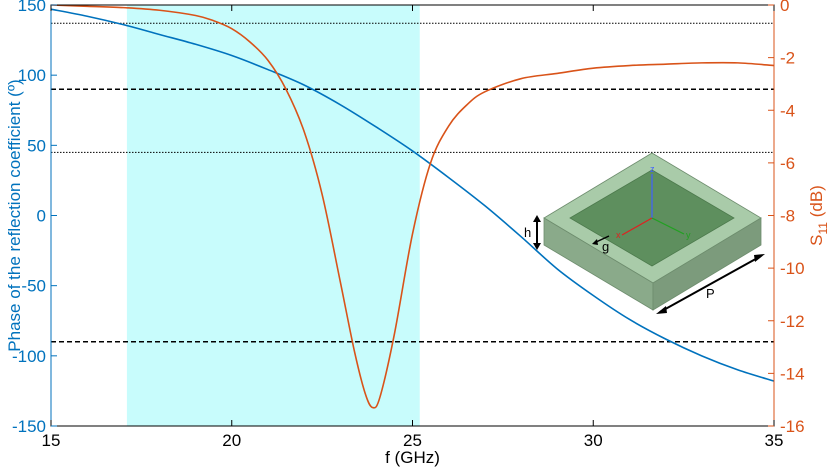  I want to click on inset-p-arrowhead-right, so click(759, 258).